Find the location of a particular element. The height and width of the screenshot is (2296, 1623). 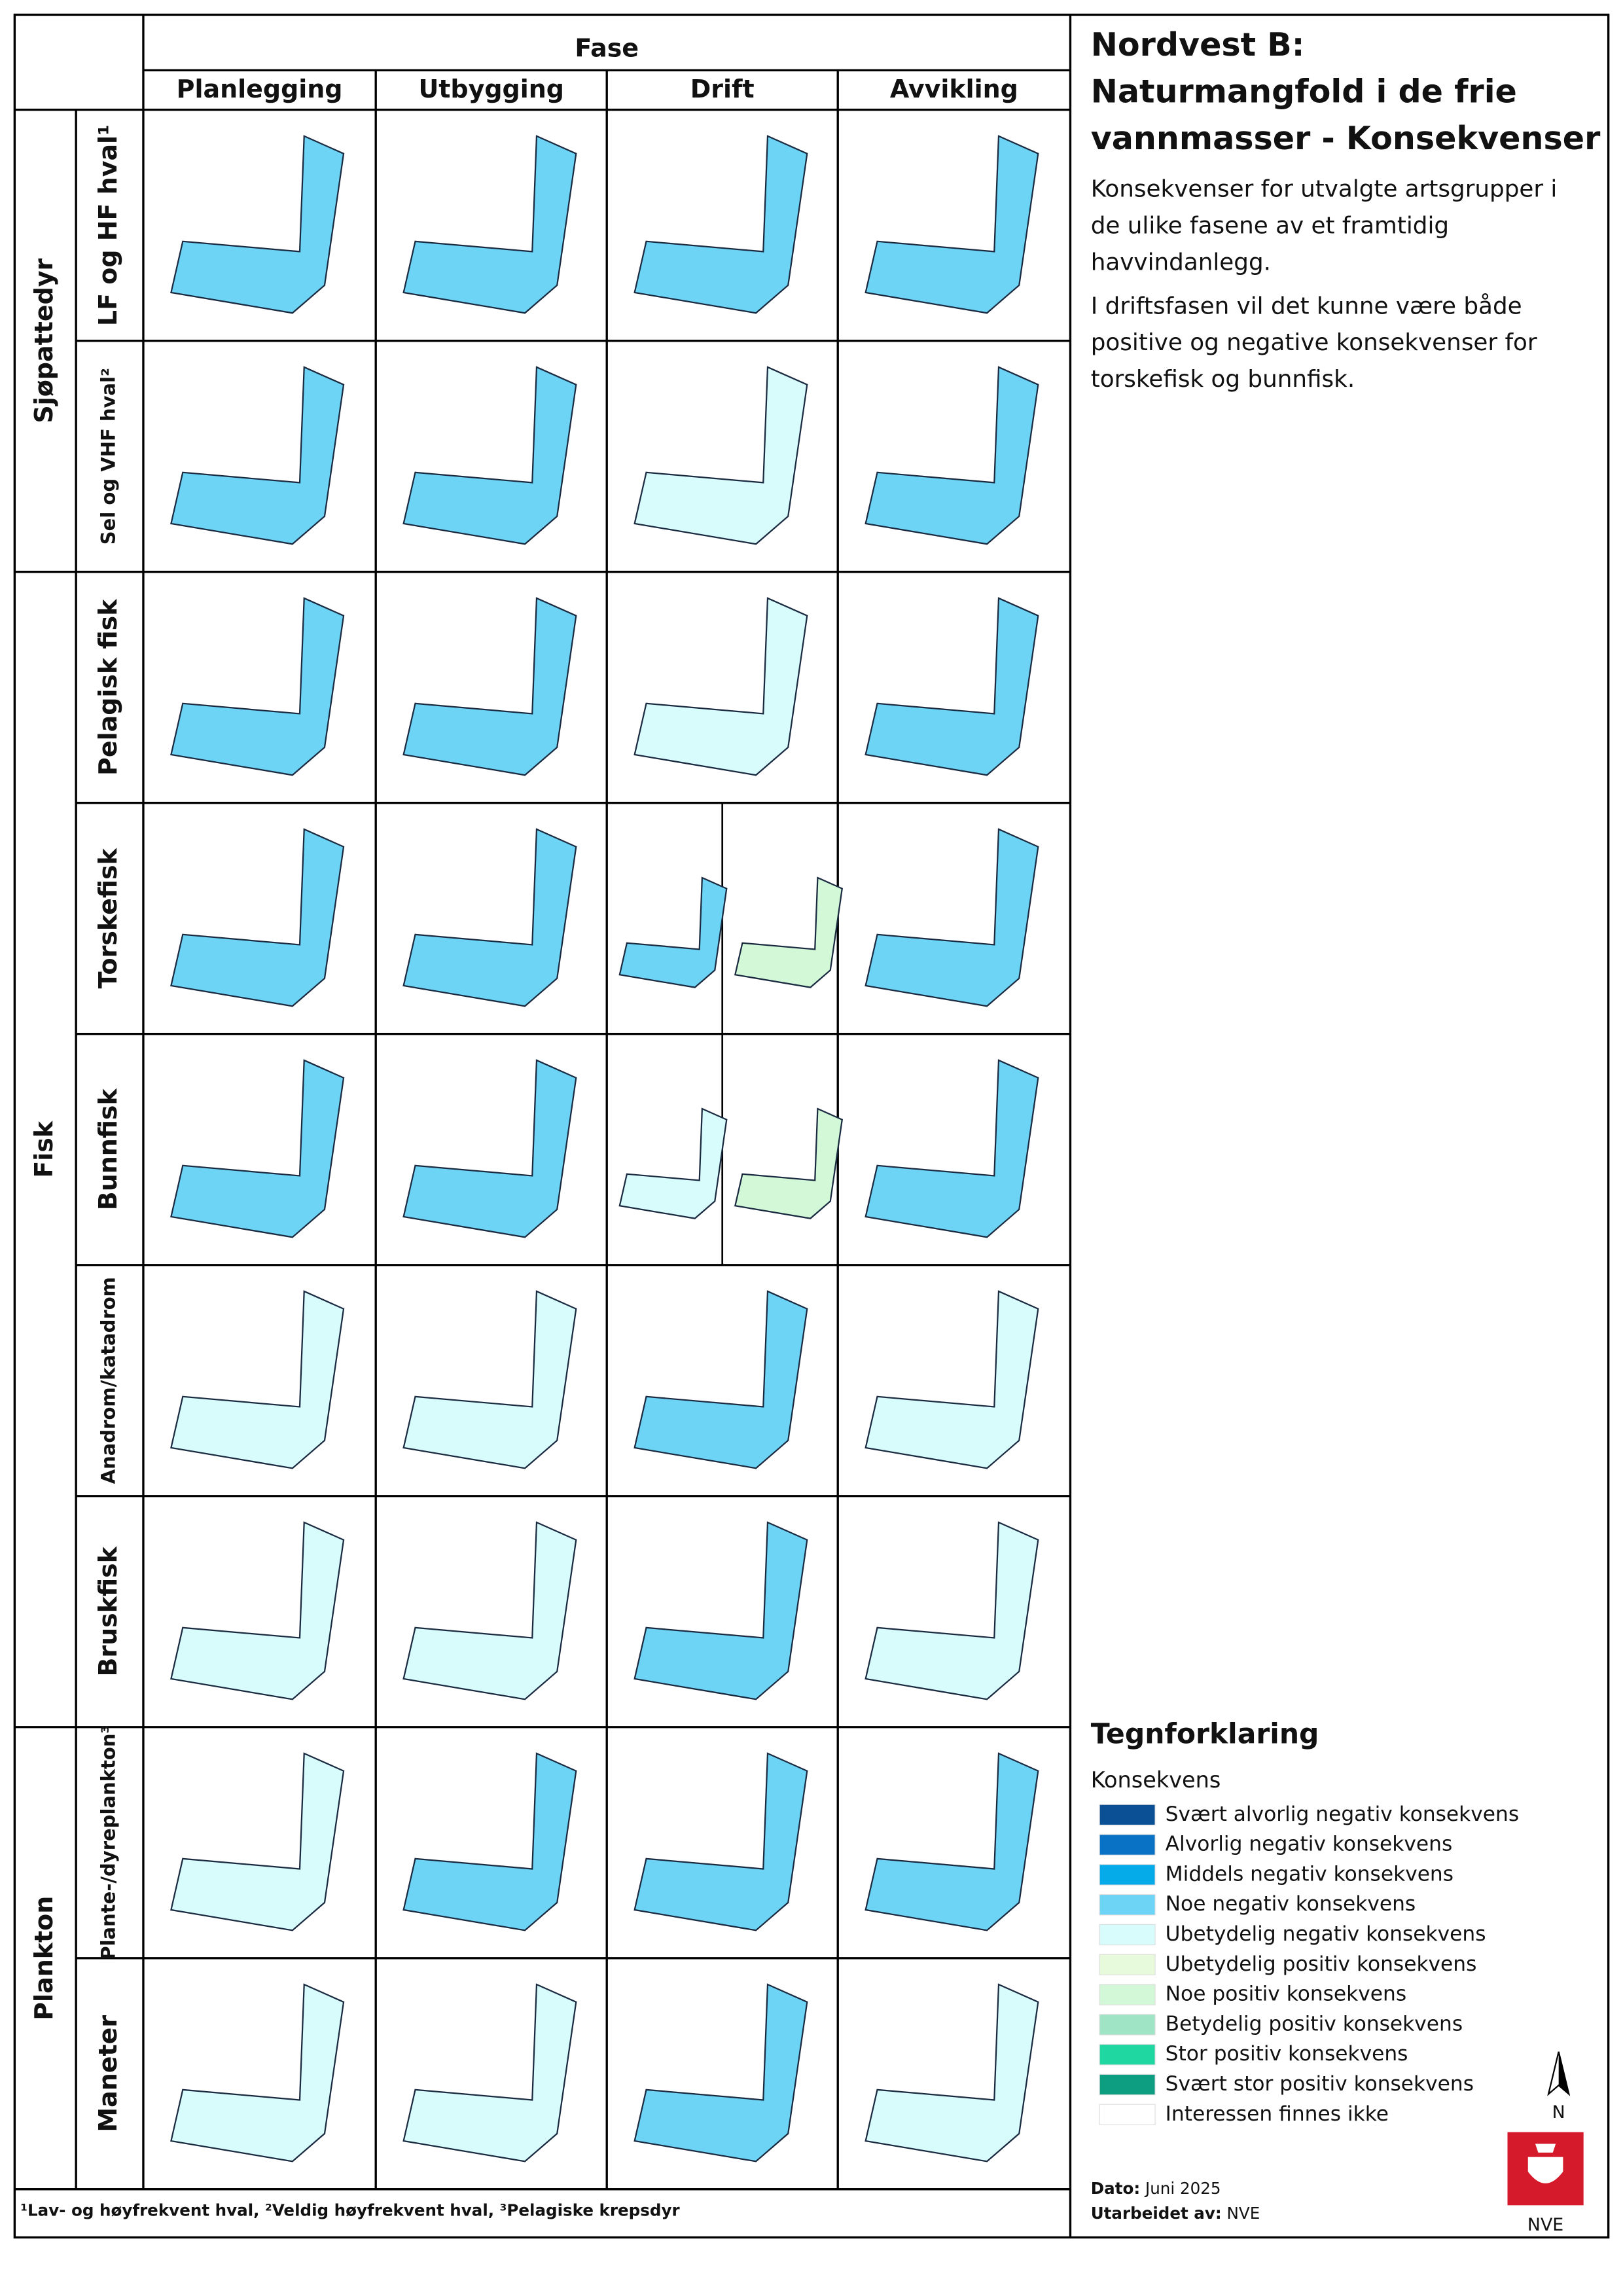

date: Dato: Juni 2025 is located at coordinates (1156, 2188).